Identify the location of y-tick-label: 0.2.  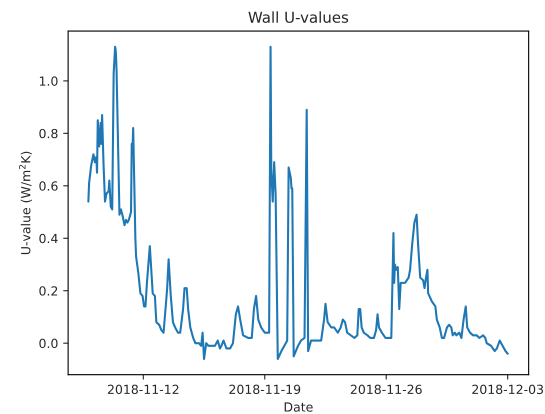
(48, 291).